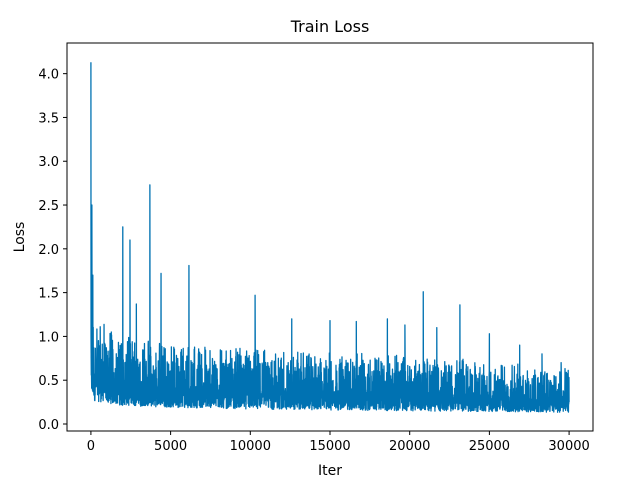  Describe the element at coordinates (48, 162) in the screenshot. I see `y-tick-label: 3.0` at that location.